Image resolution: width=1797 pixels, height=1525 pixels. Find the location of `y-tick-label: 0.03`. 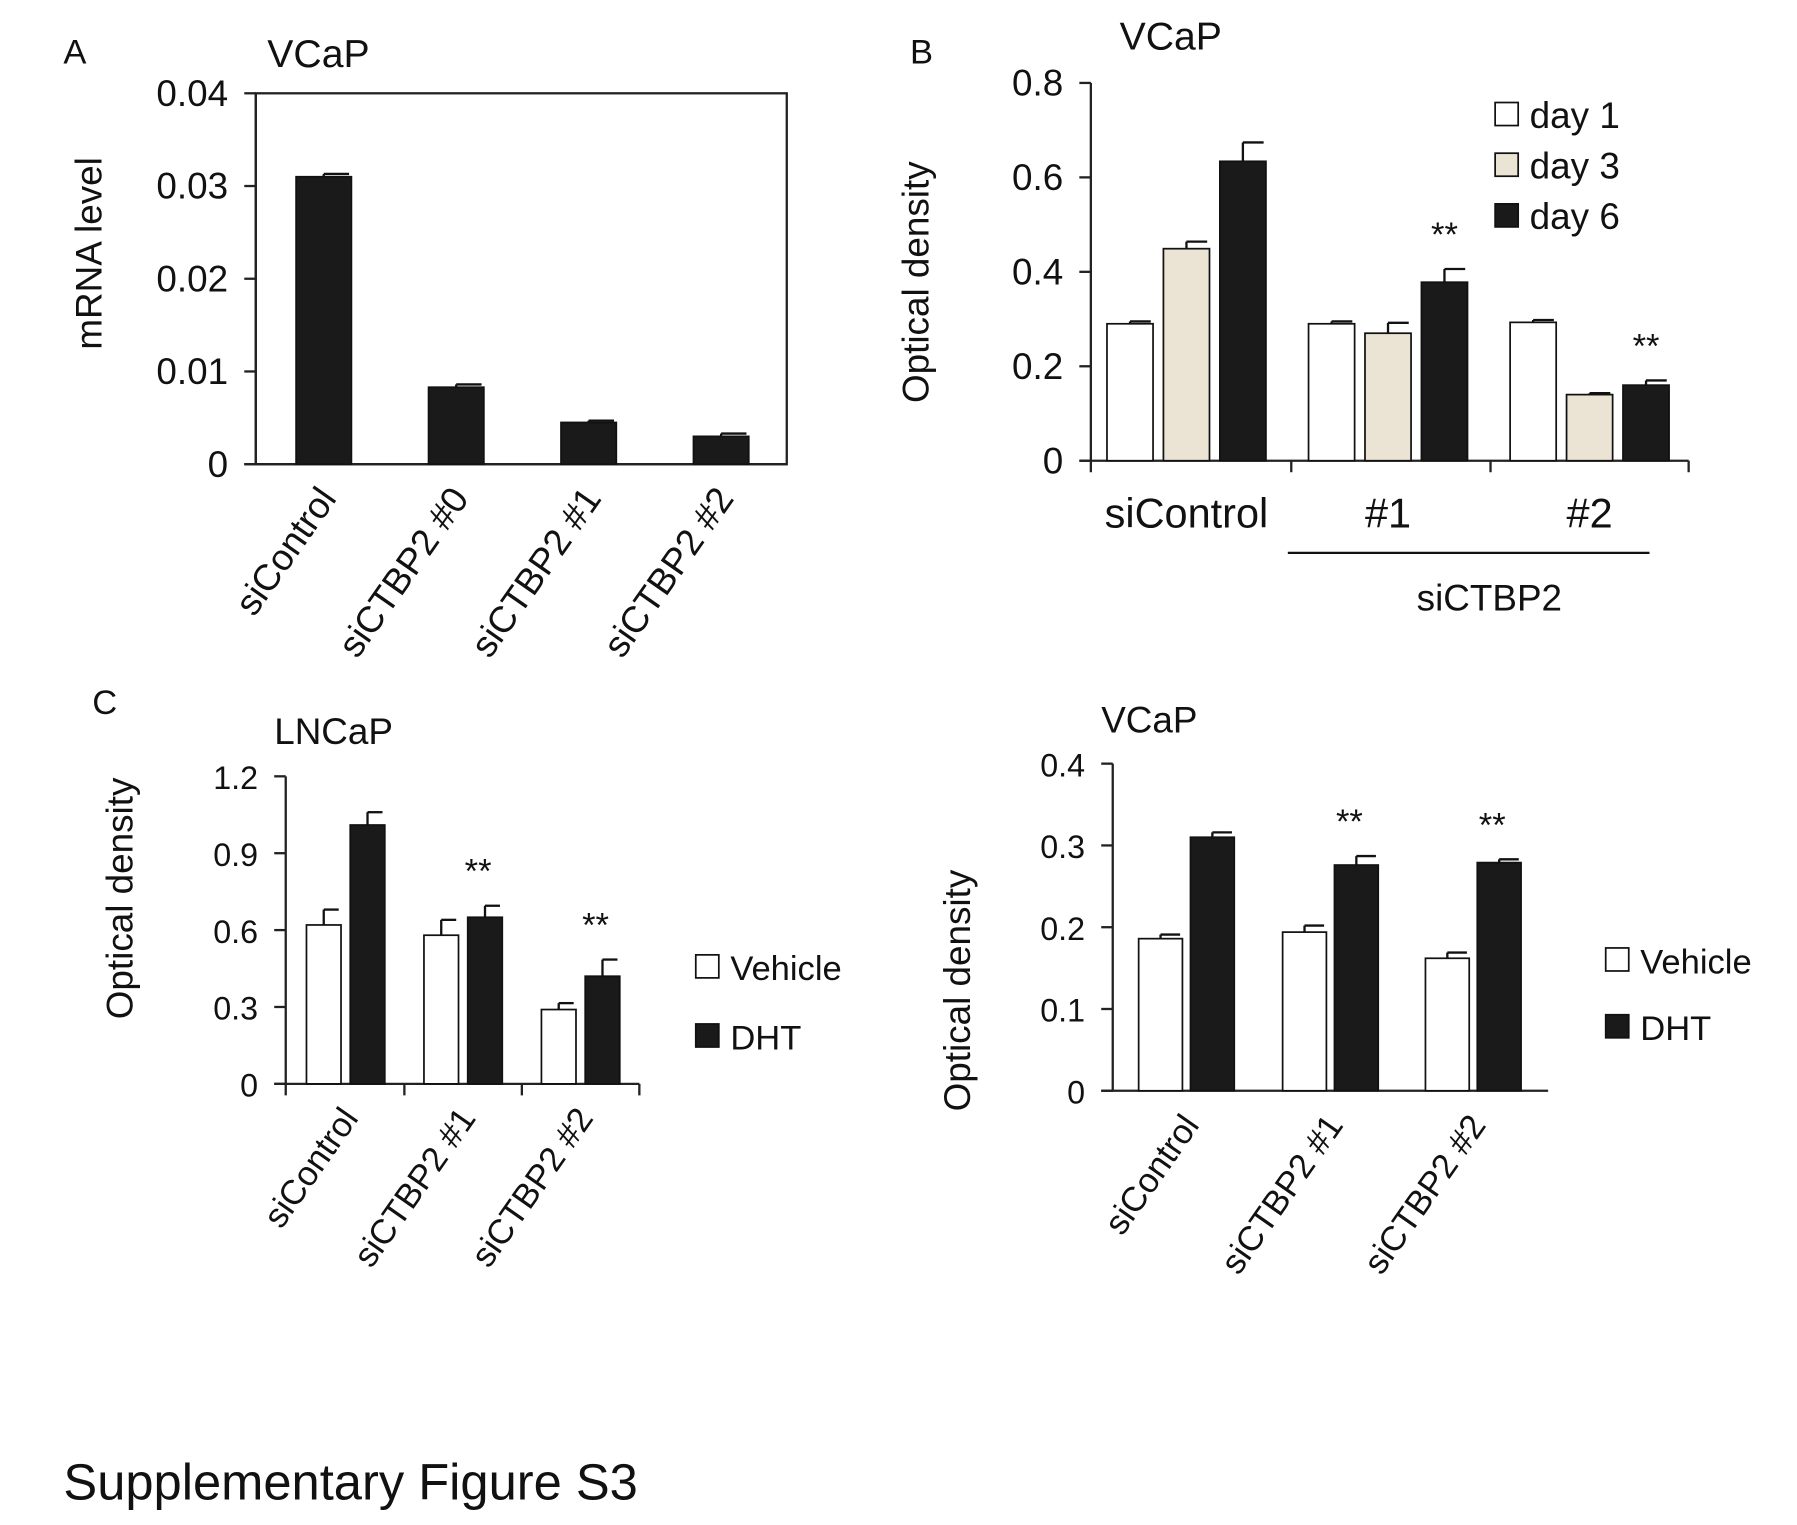

y-tick-label: 0.03 is located at coordinates (192, 186).